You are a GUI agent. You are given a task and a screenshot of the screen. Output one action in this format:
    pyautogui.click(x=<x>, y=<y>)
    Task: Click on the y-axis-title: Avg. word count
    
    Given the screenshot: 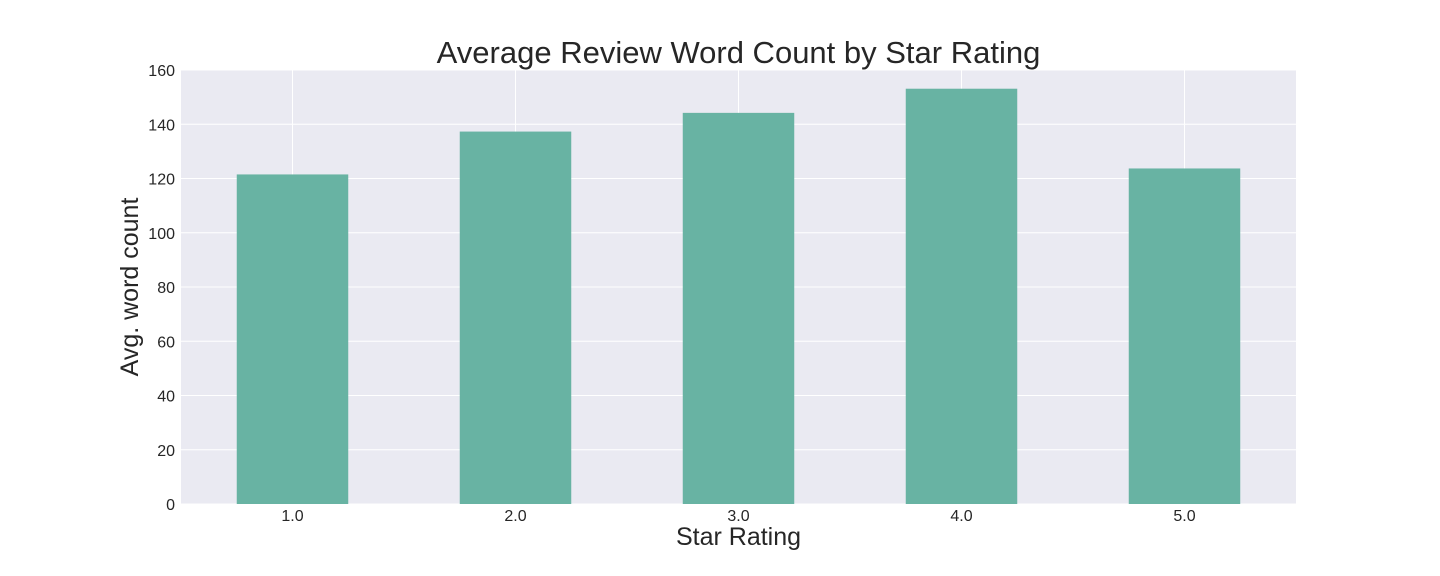 What is the action you would take?
    pyautogui.click(x=130, y=287)
    